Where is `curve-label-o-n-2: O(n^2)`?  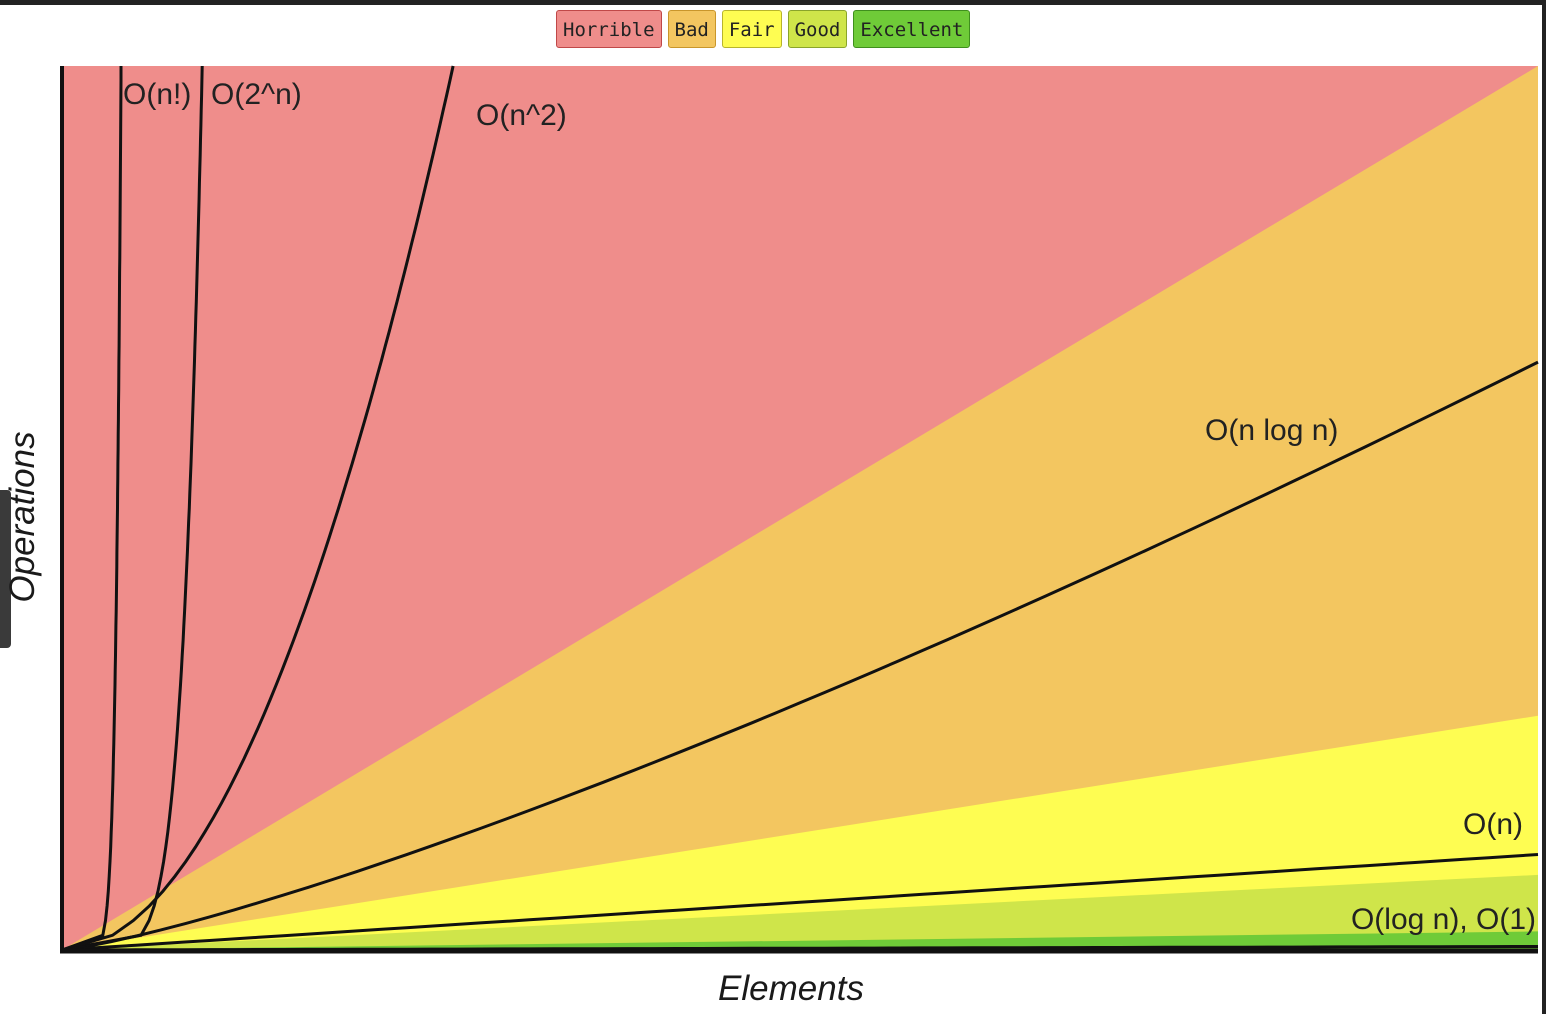
curve-label-o-n-2: O(n^2) is located at coordinates (521, 115).